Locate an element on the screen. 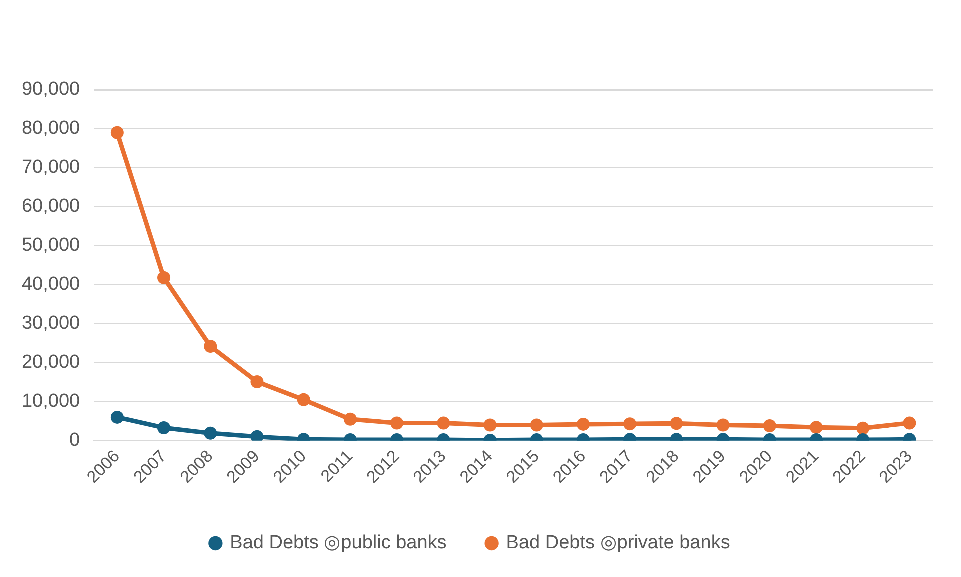  legend-label: Bad Debts ◎public banks is located at coordinates (338, 543).